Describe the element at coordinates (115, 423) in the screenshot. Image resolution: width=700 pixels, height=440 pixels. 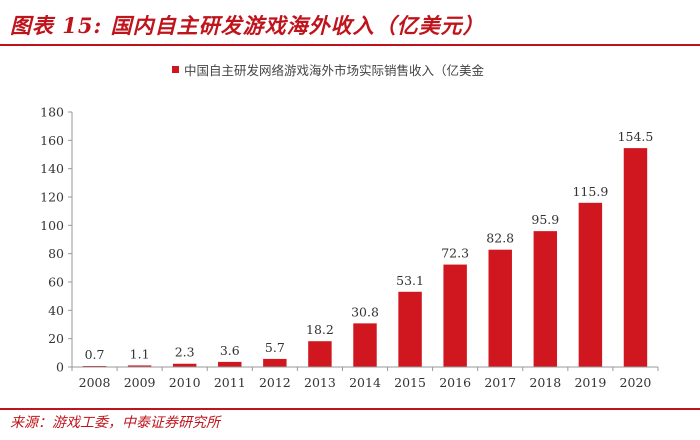
I see `source-note: 来源：游戏工委，中泰证券研究所` at that location.